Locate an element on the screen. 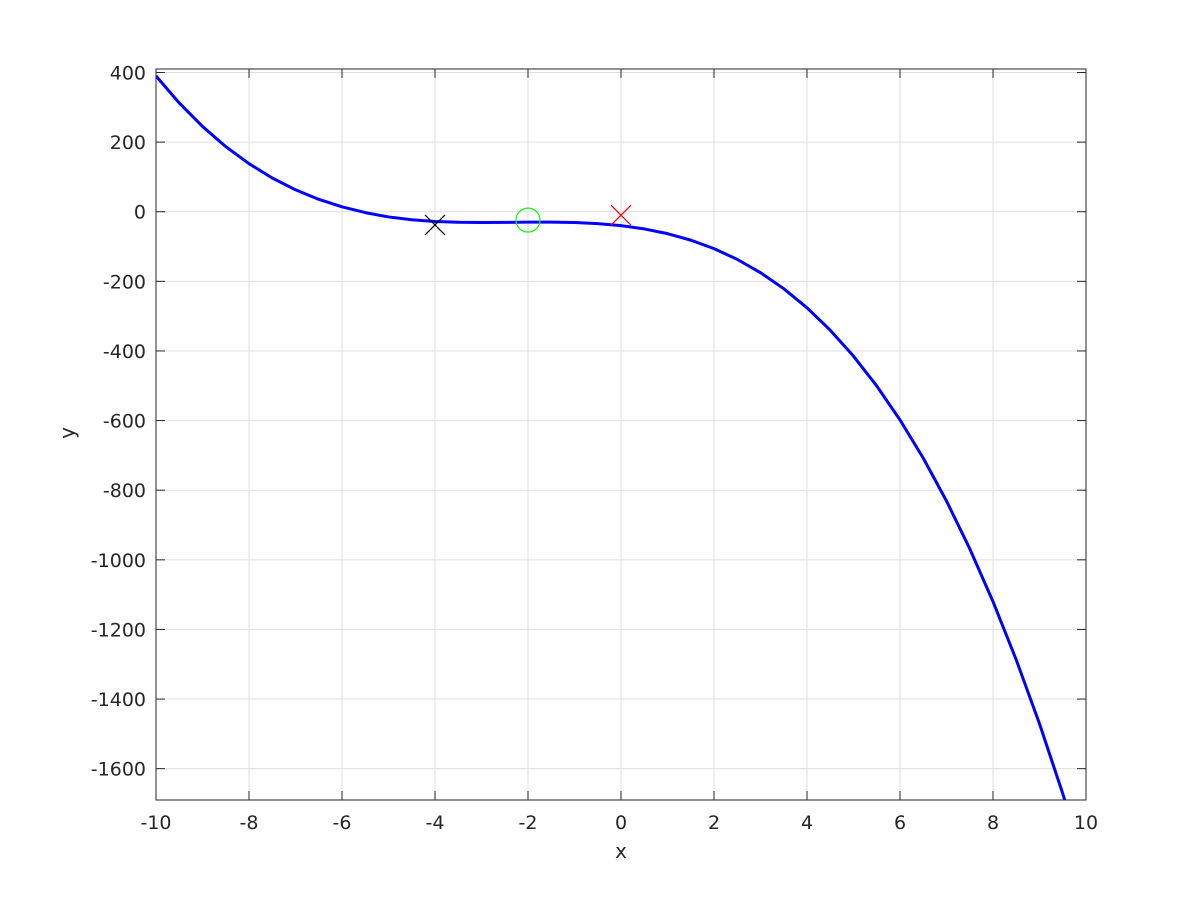  x-tick-label: -2 is located at coordinates (528, 823).